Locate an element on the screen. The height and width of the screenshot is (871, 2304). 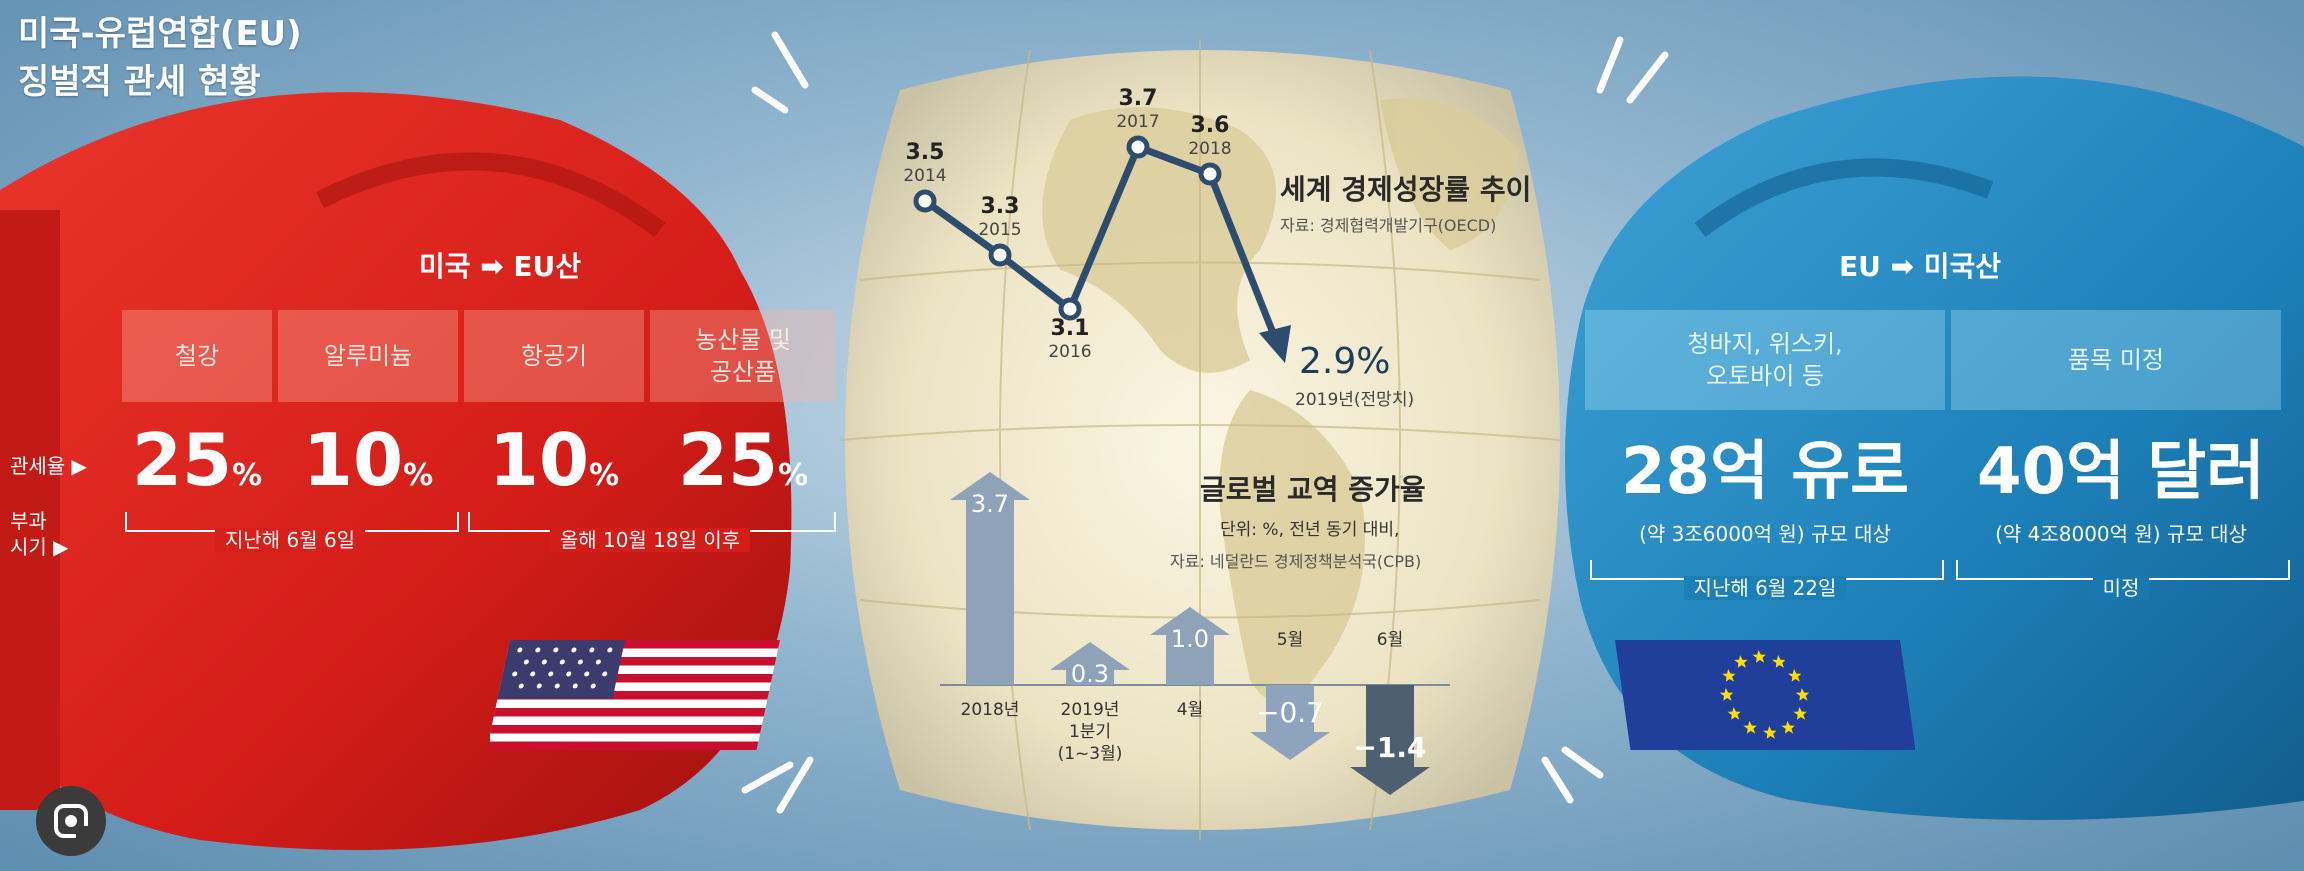
eu-amount-2: 40억 달러 is located at coordinates (2121, 472).